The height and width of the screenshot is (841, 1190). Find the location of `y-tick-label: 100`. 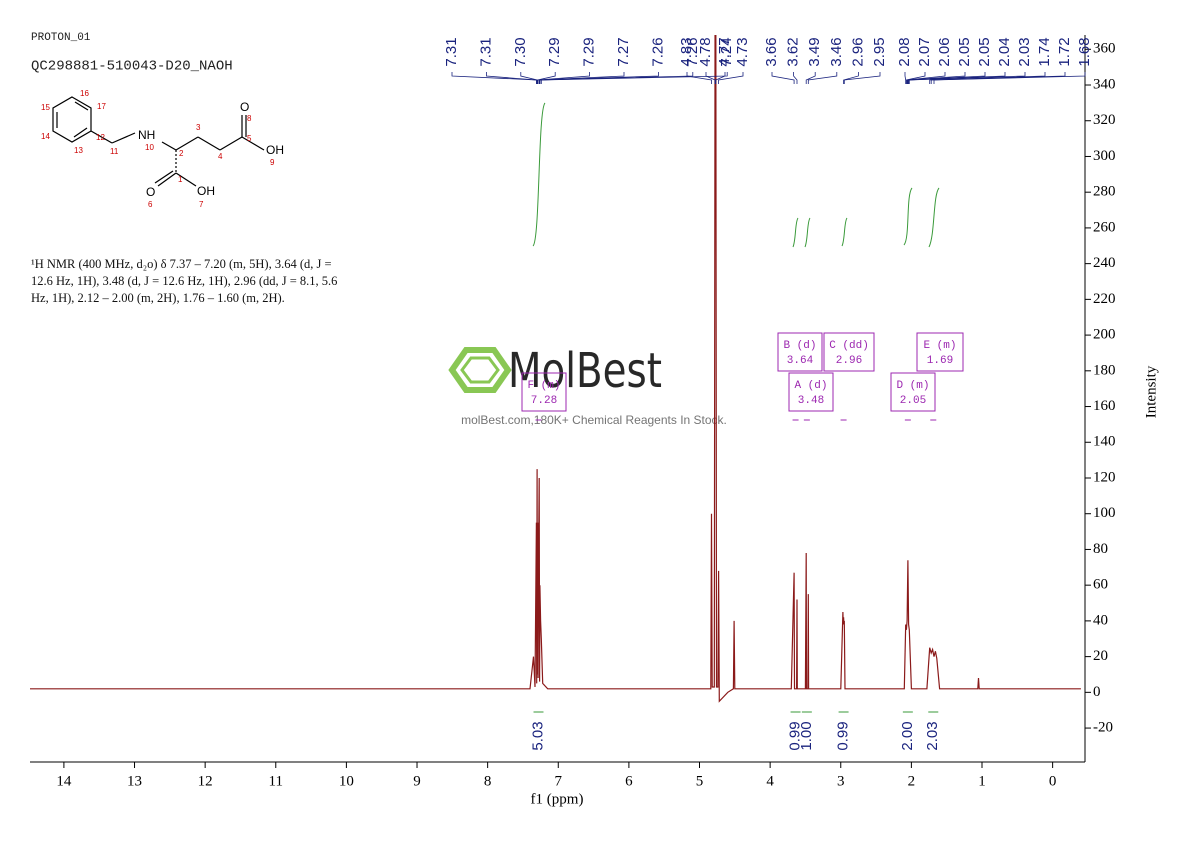

y-tick-label: 100 is located at coordinates (1104, 513).